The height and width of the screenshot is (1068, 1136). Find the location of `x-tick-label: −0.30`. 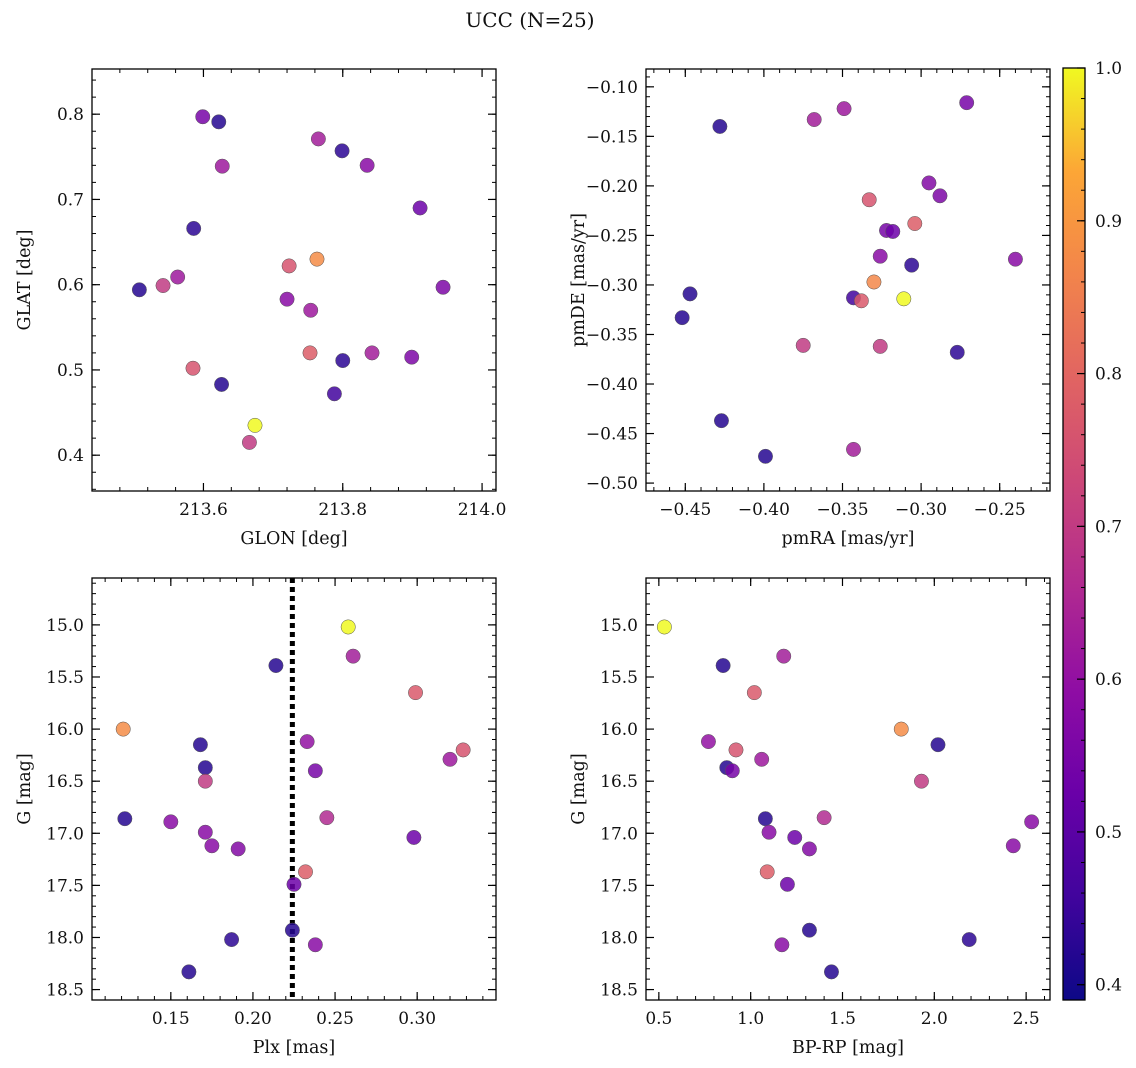

x-tick-label: −0.30 is located at coordinates (921, 510).